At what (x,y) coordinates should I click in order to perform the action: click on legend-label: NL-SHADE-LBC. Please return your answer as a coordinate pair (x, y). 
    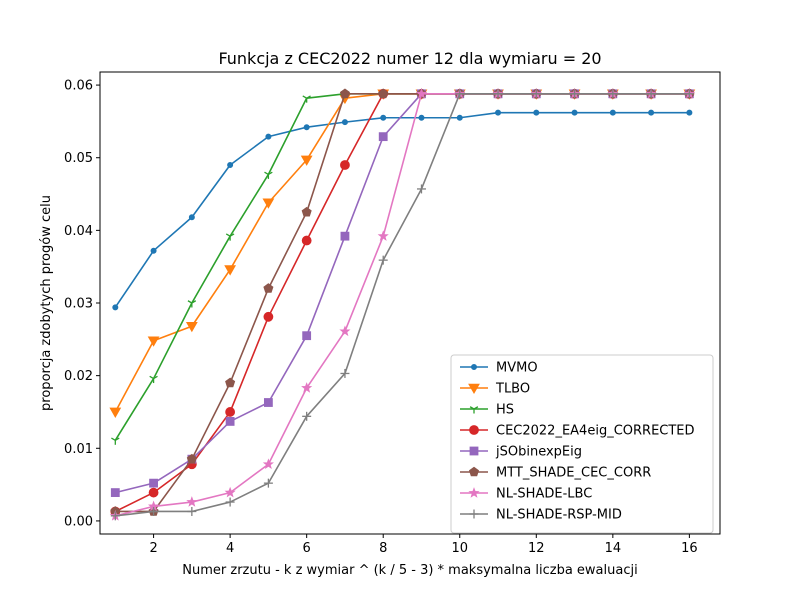
    Looking at the image, I should click on (544, 494).